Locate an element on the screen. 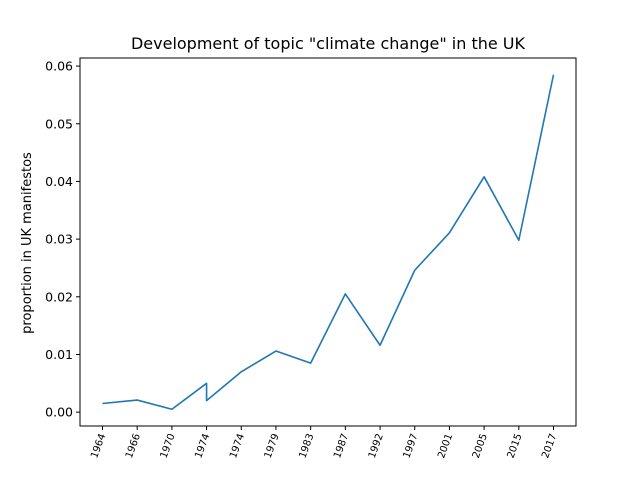 This screenshot has width=640, height=484. y-tick-label: 0.04 is located at coordinates (59, 181).